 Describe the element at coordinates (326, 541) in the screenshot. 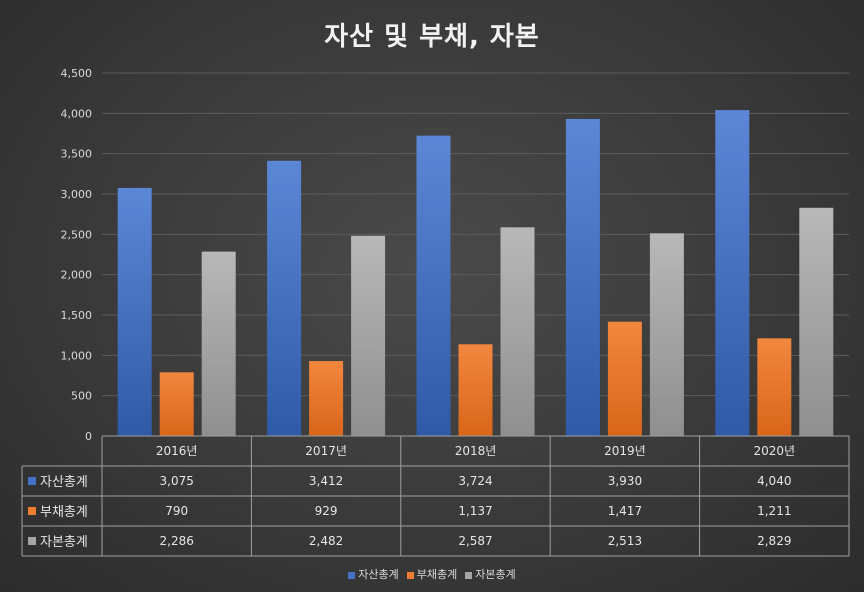

I see `data-label: 2,482` at that location.